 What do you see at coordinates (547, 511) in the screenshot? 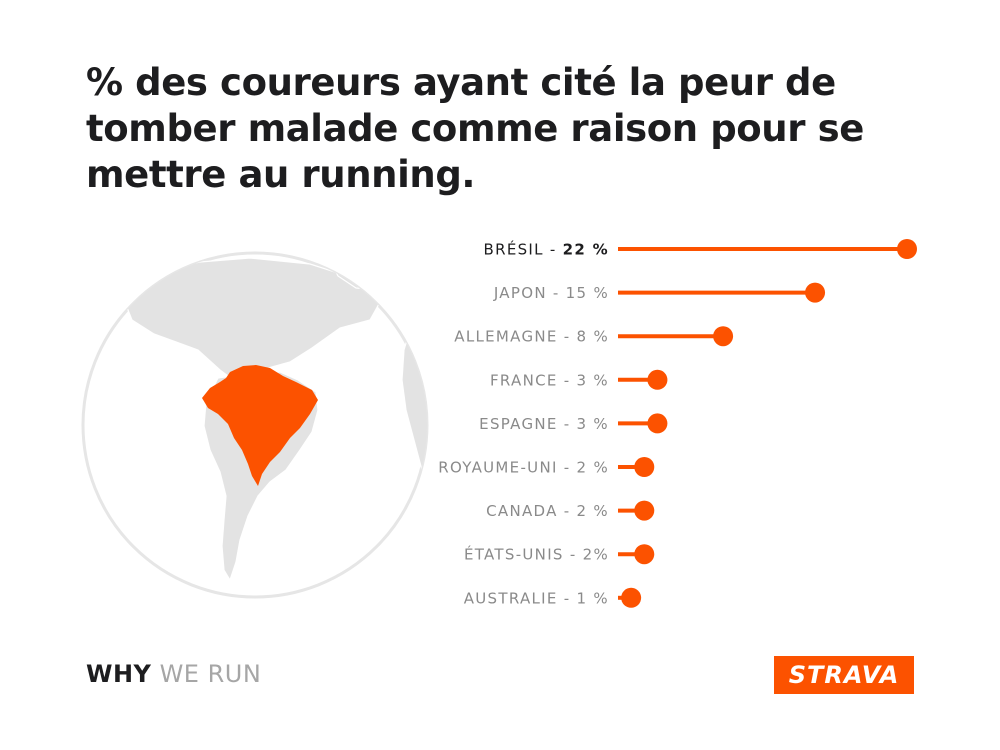
I see `category-label: CANADA - 2 %` at bounding box center [547, 511].